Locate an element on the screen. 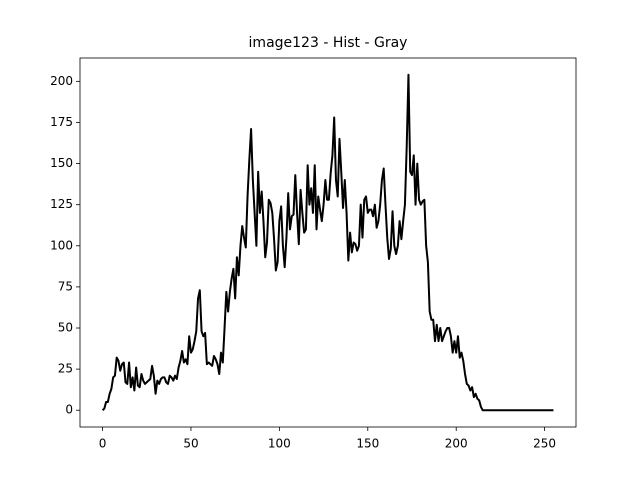 This screenshot has width=640, height=480. y-tick-label: 100 is located at coordinates (61, 245).